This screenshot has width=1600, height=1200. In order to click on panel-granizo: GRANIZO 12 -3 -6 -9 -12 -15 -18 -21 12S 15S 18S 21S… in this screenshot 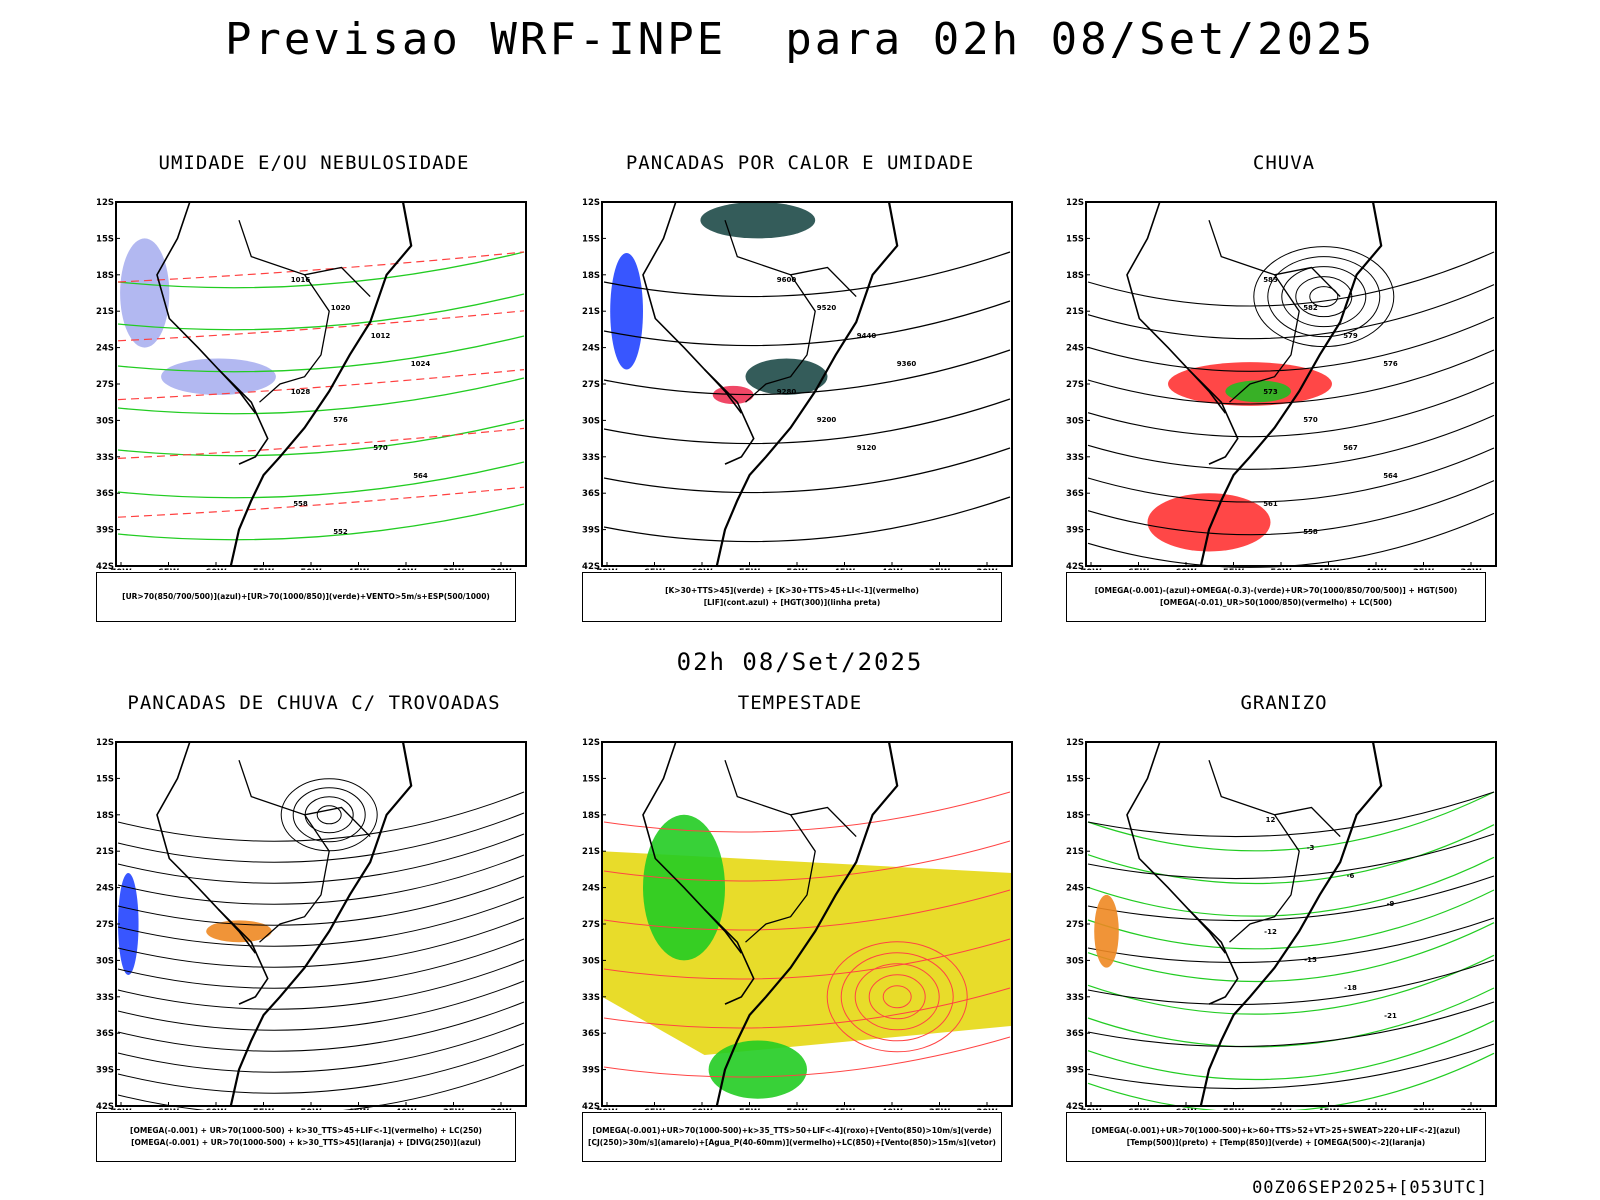, I will do `click(1284, 937)`.